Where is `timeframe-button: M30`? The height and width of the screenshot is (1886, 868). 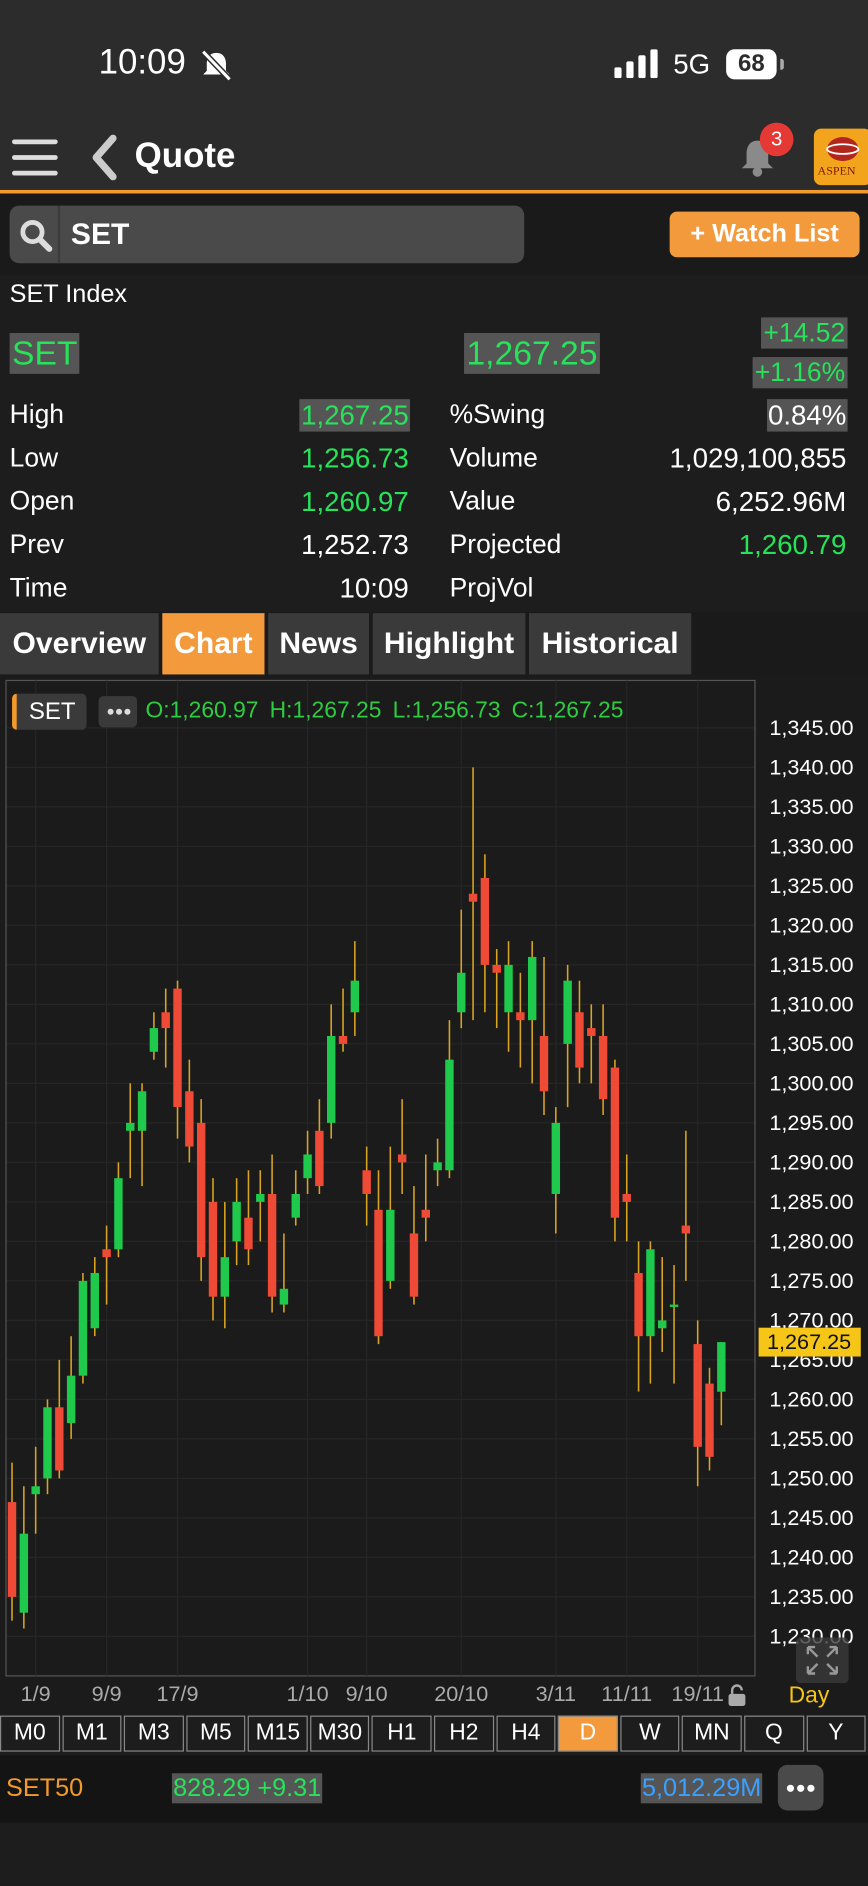
timeframe-button: M30 is located at coordinates (340, 1733).